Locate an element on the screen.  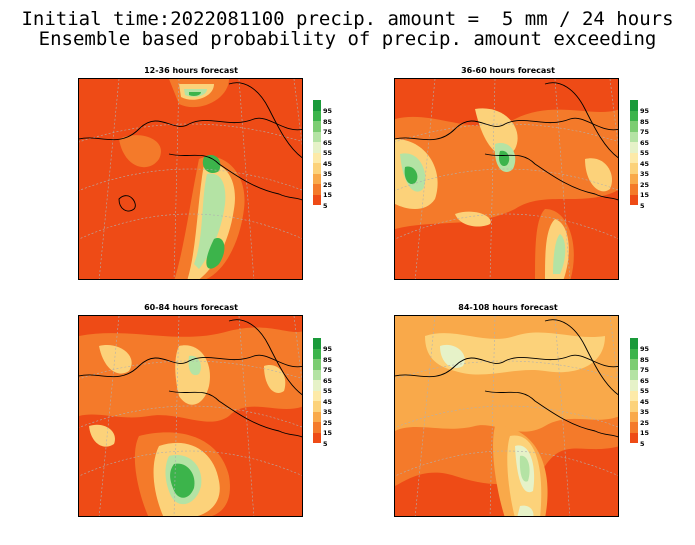
colorbar-labels-4: 95 85 75 65 55 45 35 25 15 5 is located at coordinates (645, 396).